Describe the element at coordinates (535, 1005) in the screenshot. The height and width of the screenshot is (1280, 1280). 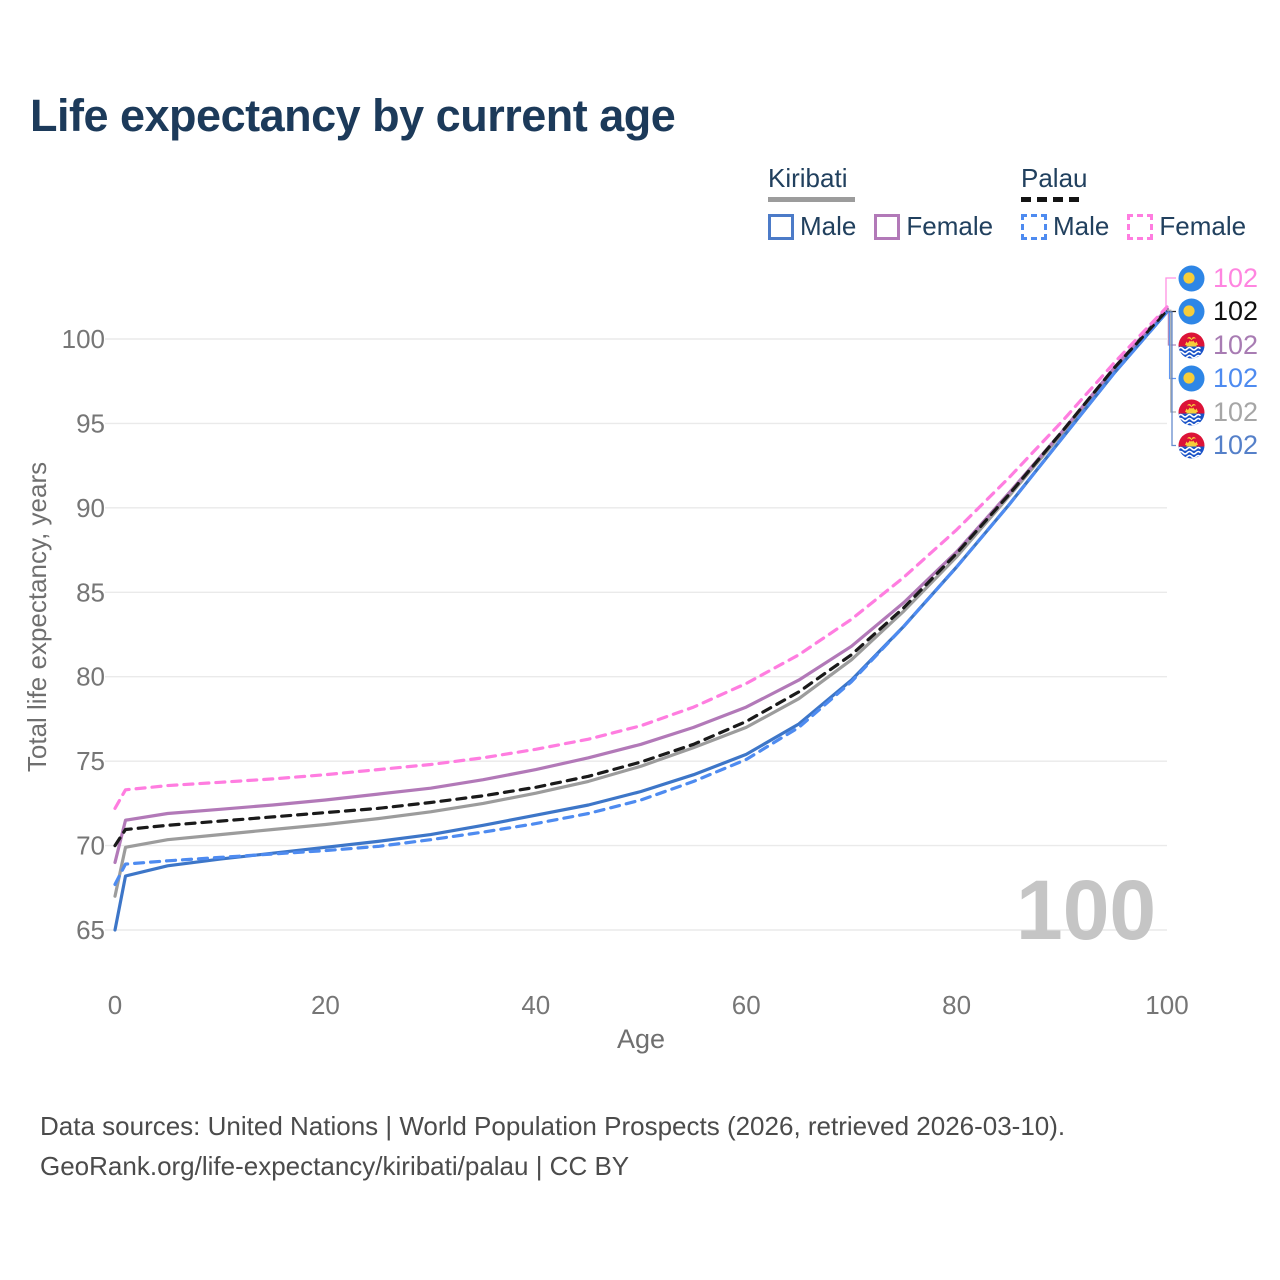
I see `x-tick-label: 40` at that location.